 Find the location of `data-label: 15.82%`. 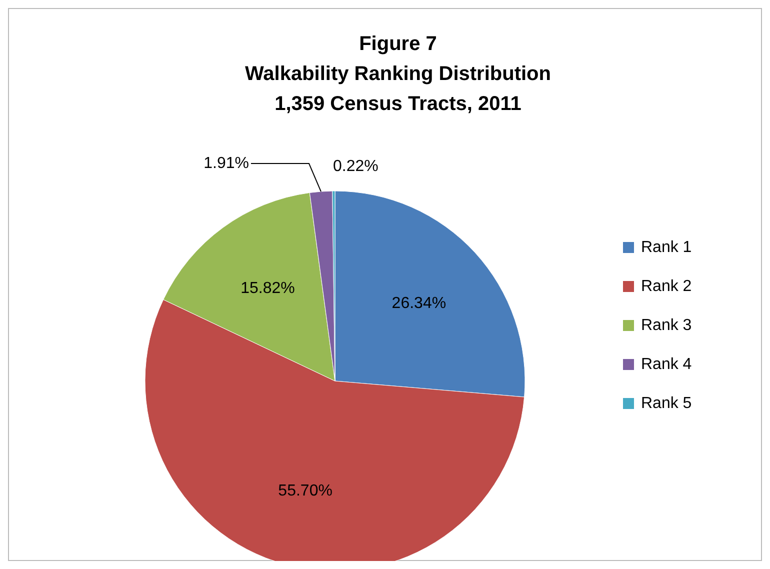

data-label: 15.82% is located at coordinates (267, 289).